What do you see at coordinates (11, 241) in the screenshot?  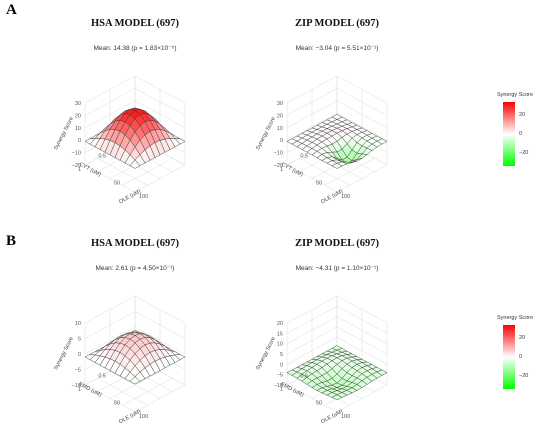 I see `panel-label-b: B` at bounding box center [11, 241].